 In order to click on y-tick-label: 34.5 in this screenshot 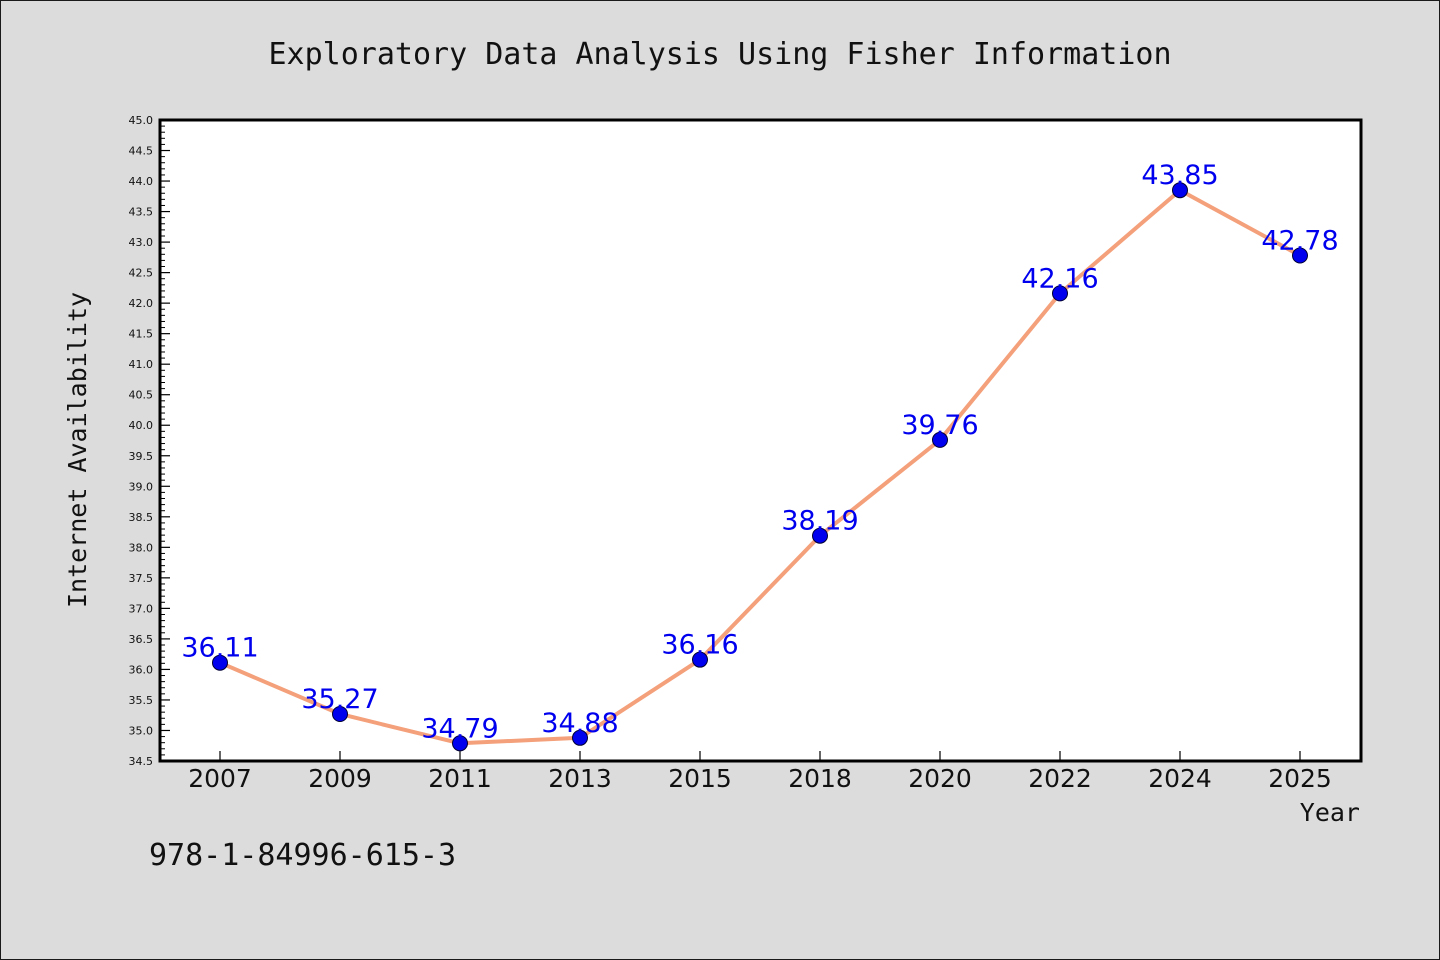, I will do `click(141, 761)`.